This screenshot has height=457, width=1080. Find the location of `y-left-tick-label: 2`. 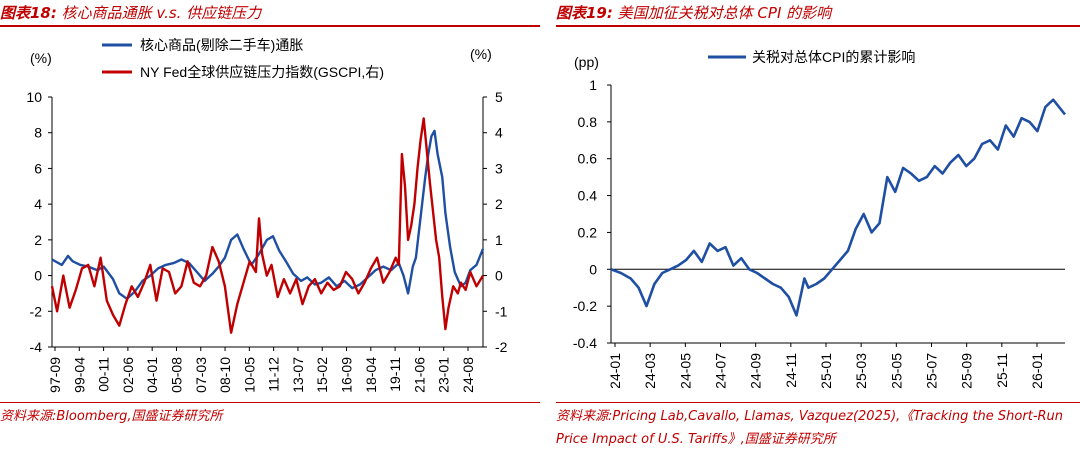

y-left-tick-label: 2 is located at coordinates (38, 240).